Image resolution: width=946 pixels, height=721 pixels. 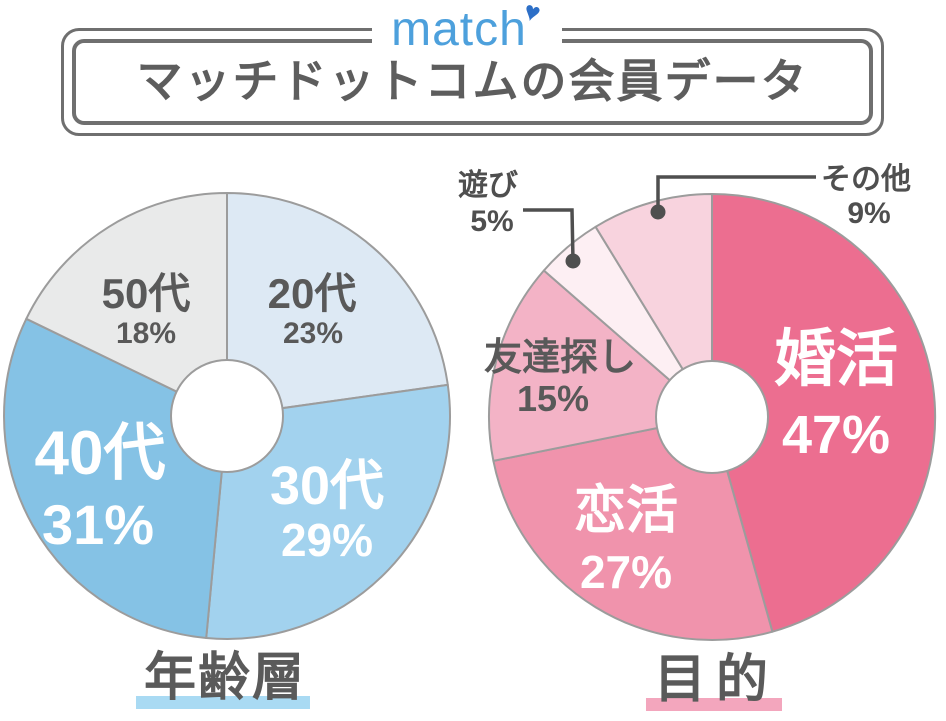 I want to click on age-slice-40s, so click(x=115, y=478).